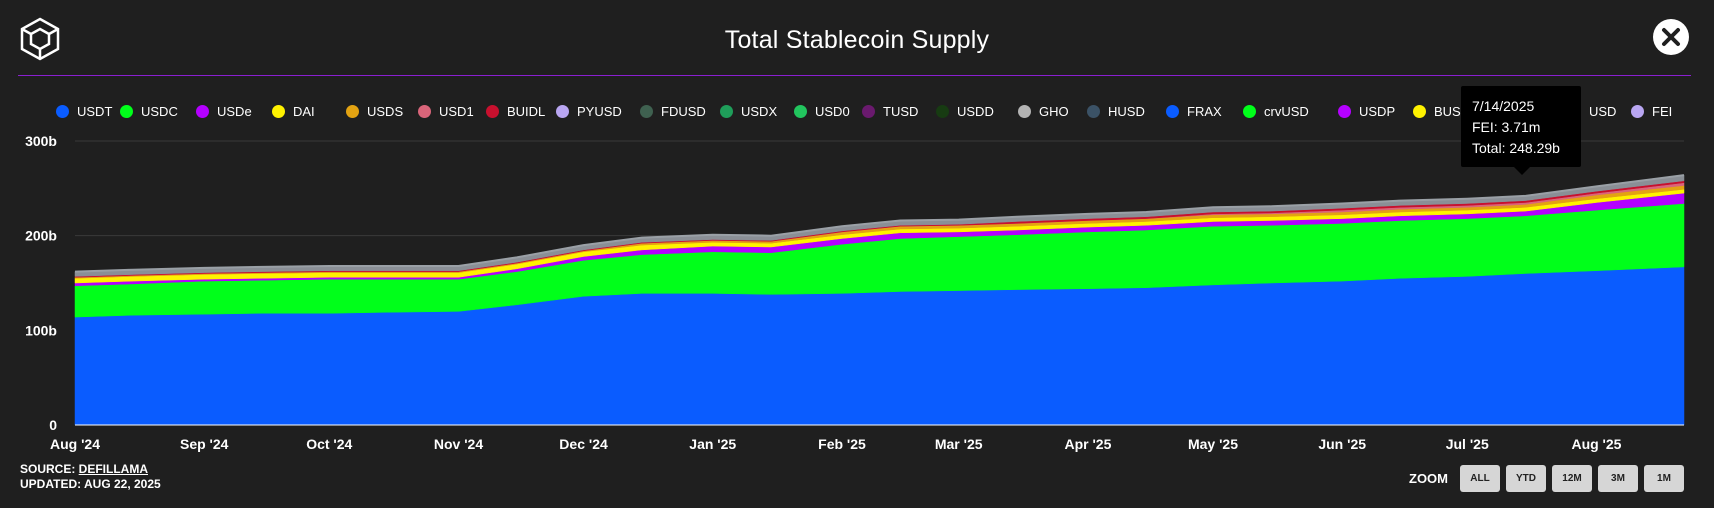 The height and width of the screenshot is (508, 1714). What do you see at coordinates (1467, 444) in the screenshot?
I see `x-tick-label: Jul '25` at bounding box center [1467, 444].